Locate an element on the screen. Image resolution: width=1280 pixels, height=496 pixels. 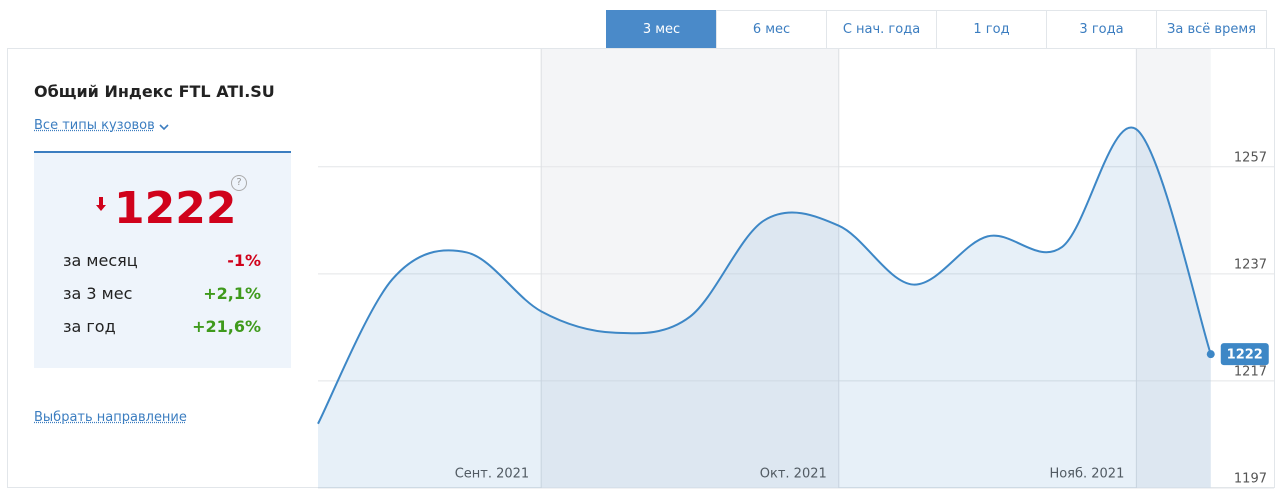
last-point is located at coordinates (1210, 354).